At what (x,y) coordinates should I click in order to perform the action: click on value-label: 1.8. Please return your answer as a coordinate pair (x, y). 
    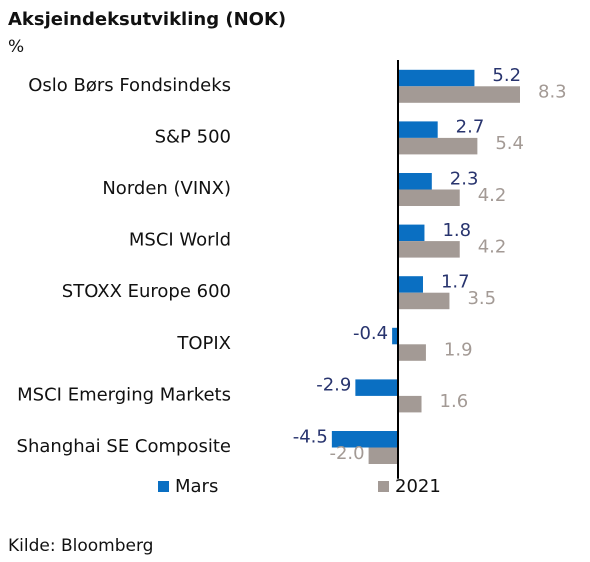
    Looking at the image, I should click on (456, 230).